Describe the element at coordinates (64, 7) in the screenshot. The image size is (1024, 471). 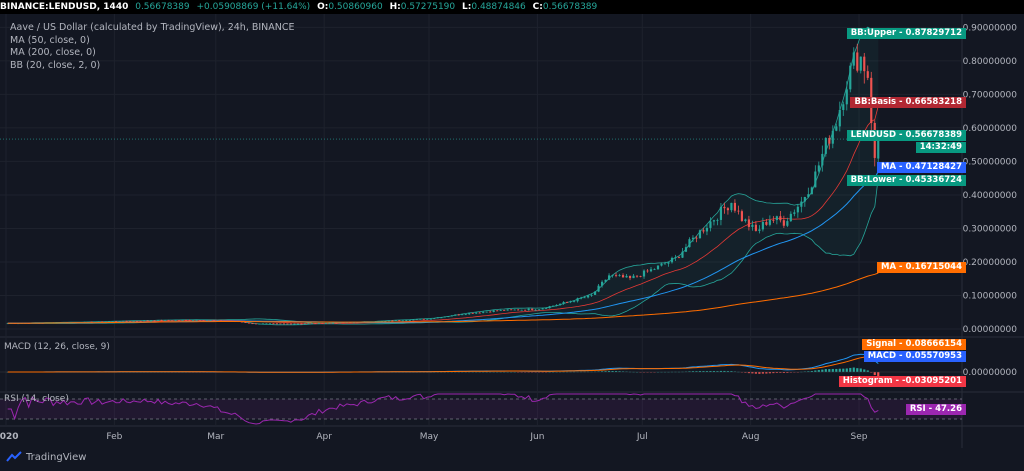
I see `symbol-title: BINANCE:LENDUSD, 1440` at that location.